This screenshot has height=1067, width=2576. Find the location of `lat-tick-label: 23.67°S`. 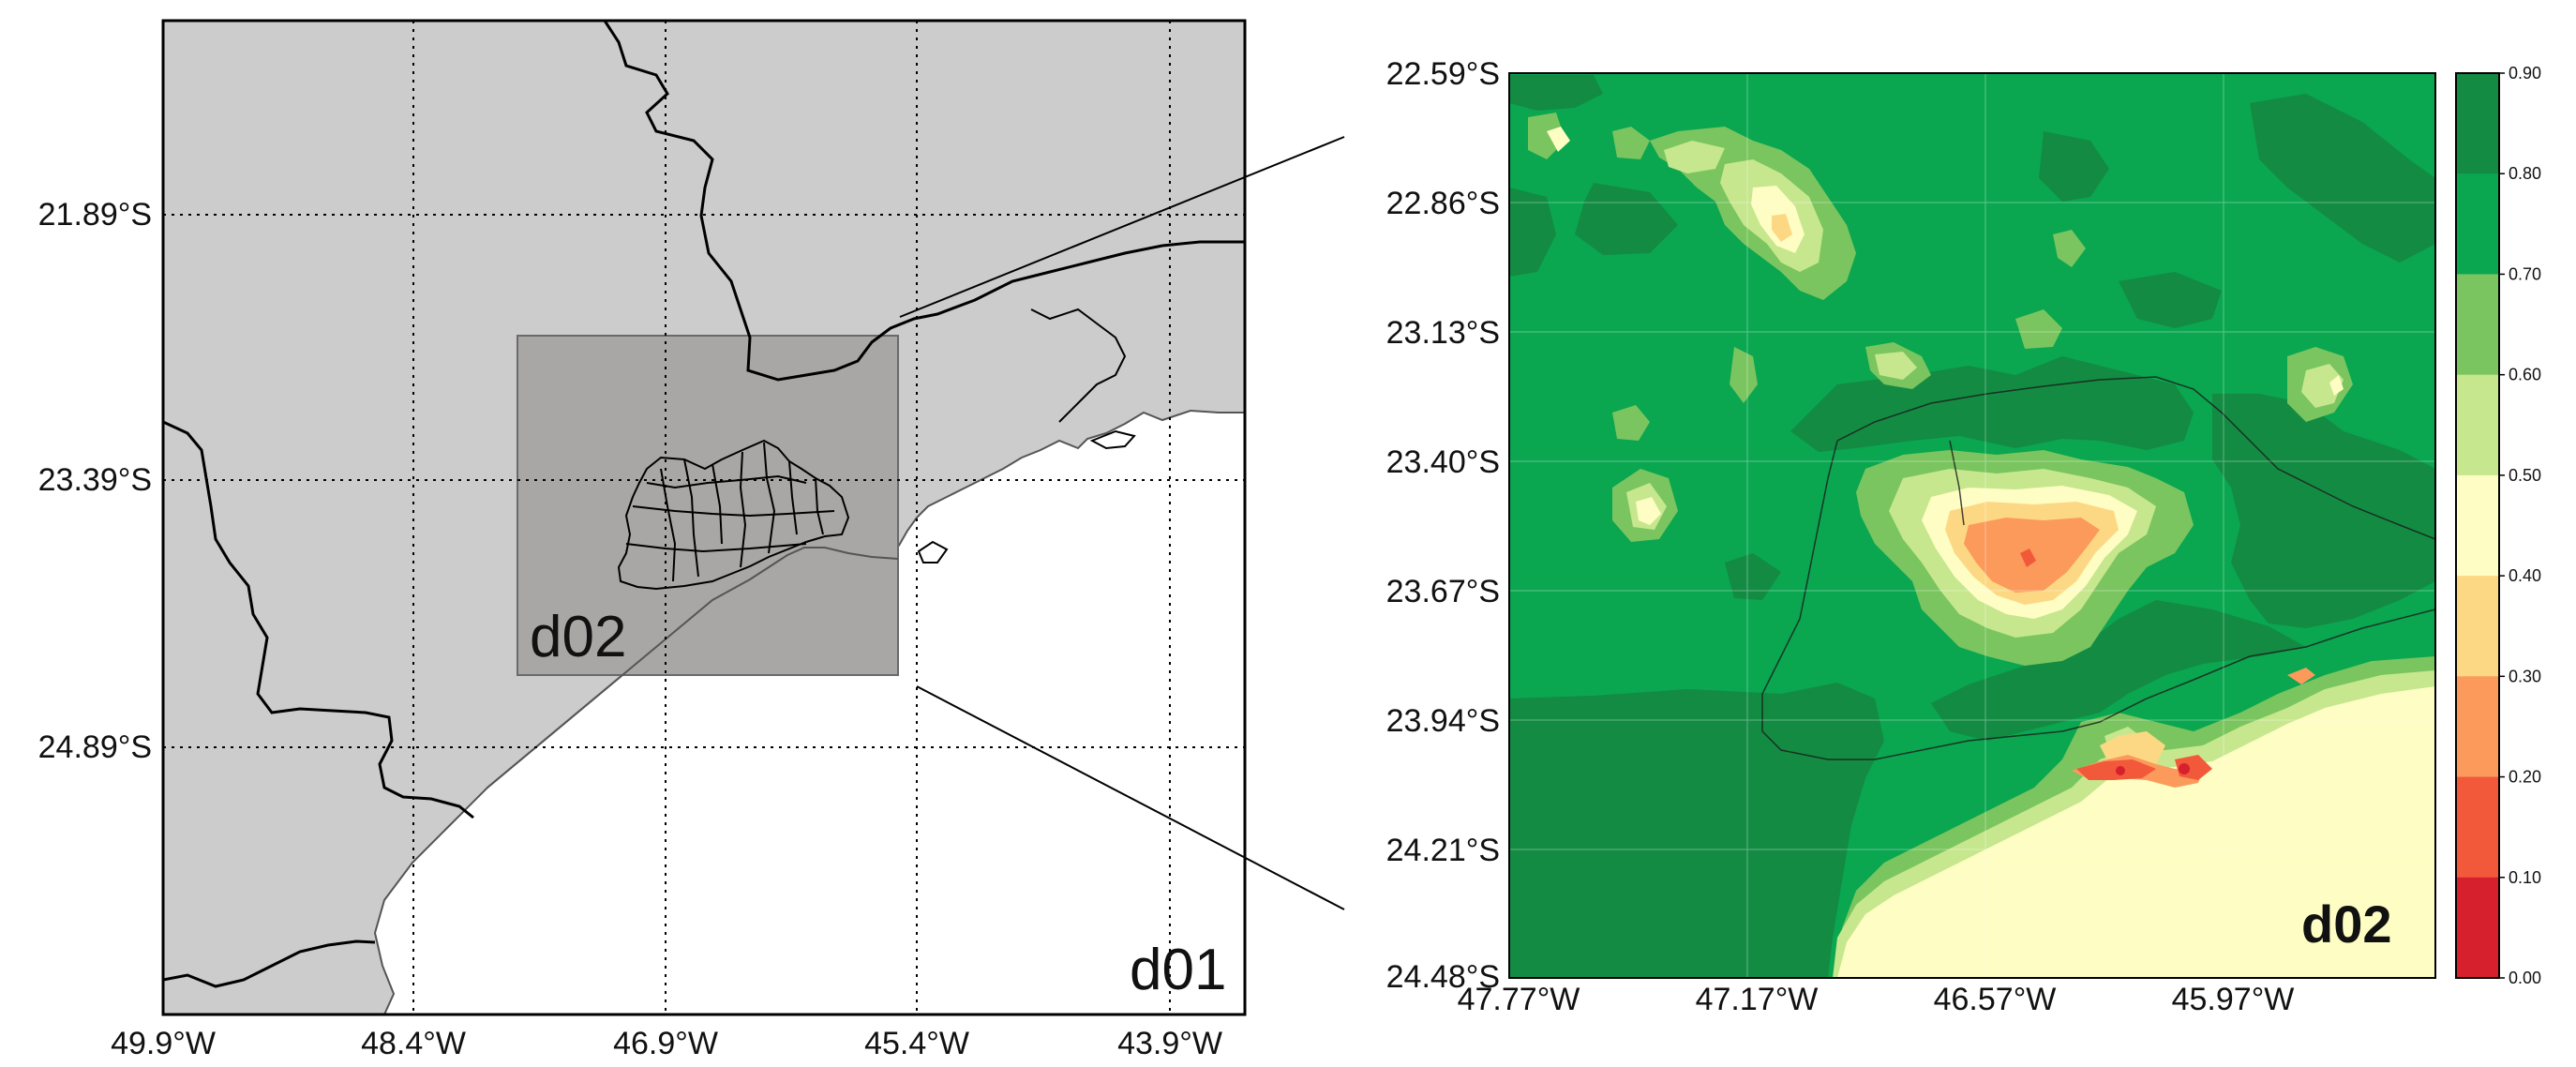

lat-tick-label: 23.67°S is located at coordinates (1443, 591).